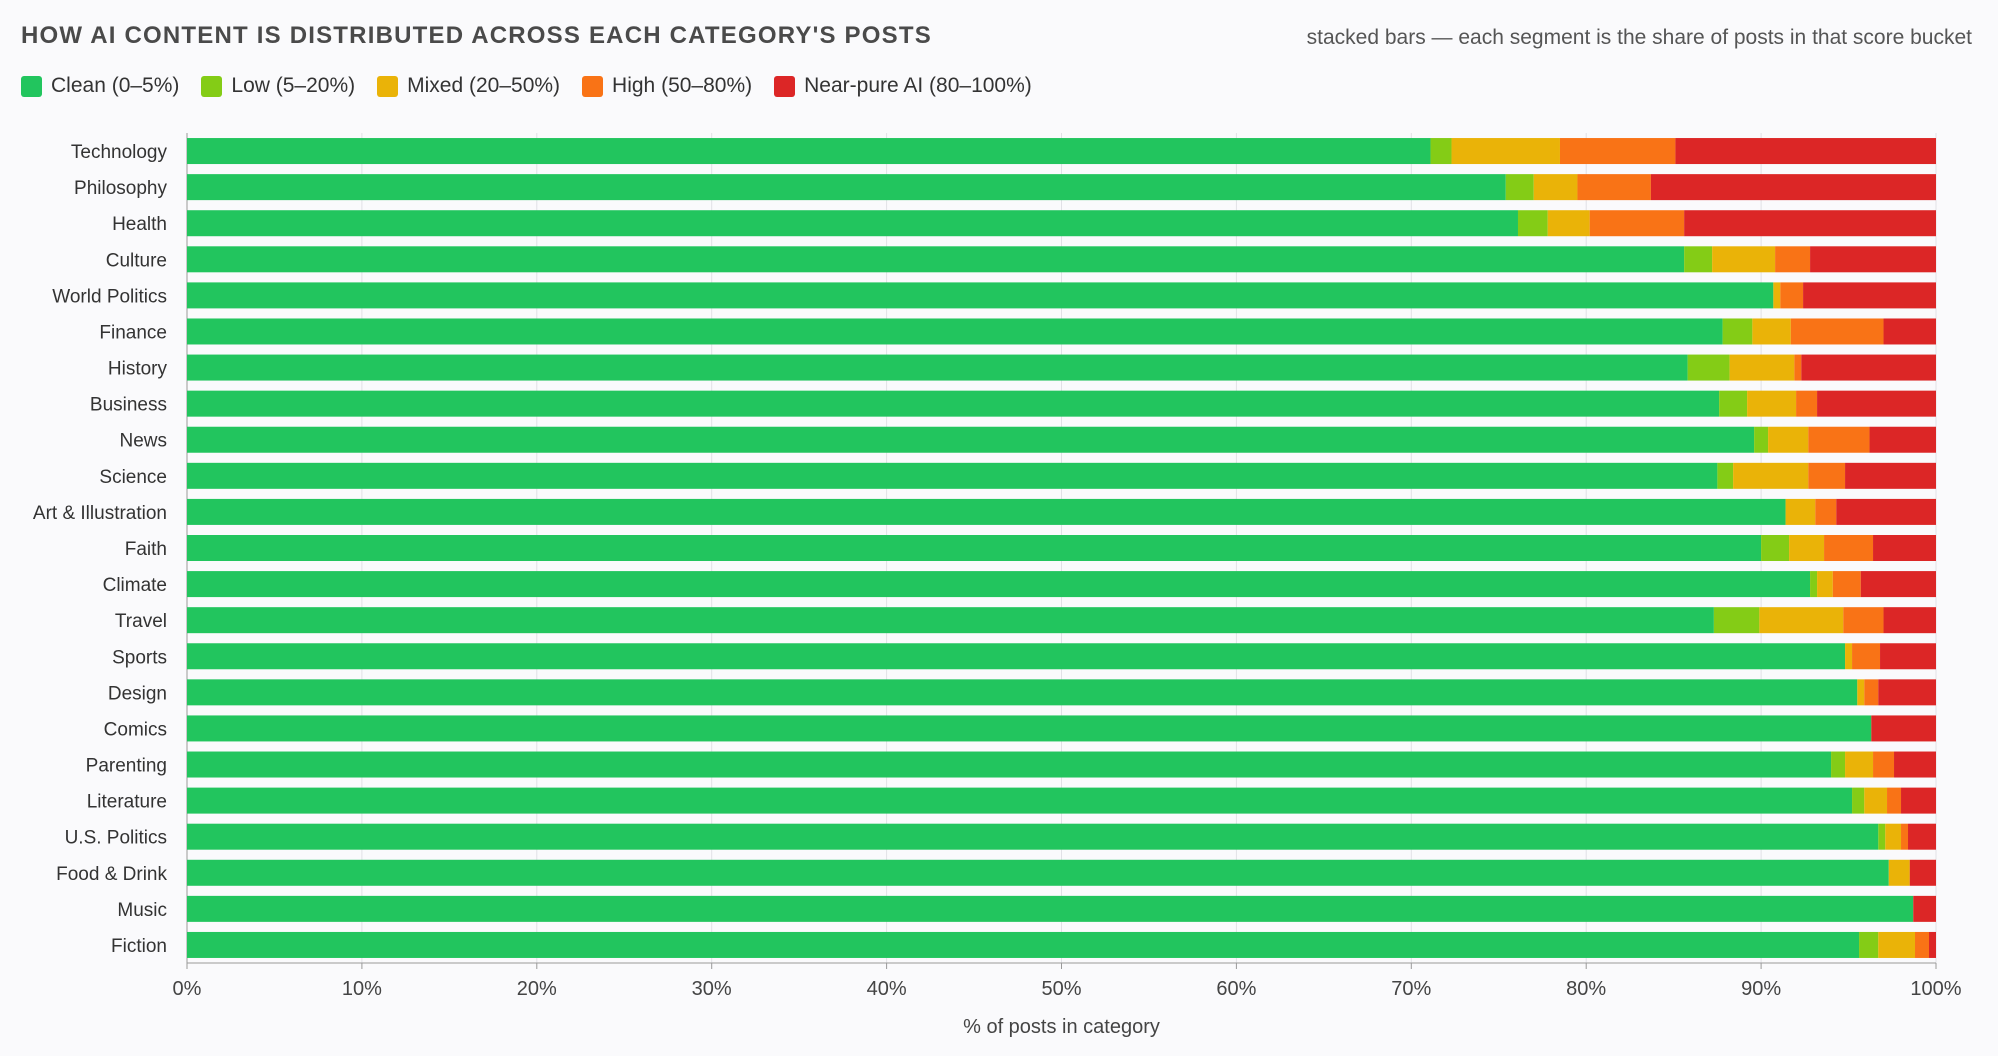 The width and height of the screenshot is (1998, 1056). What do you see at coordinates (468, 86) in the screenshot?
I see `legend-item-mixed: Mixed (20–50%)` at bounding box center [468, 86].